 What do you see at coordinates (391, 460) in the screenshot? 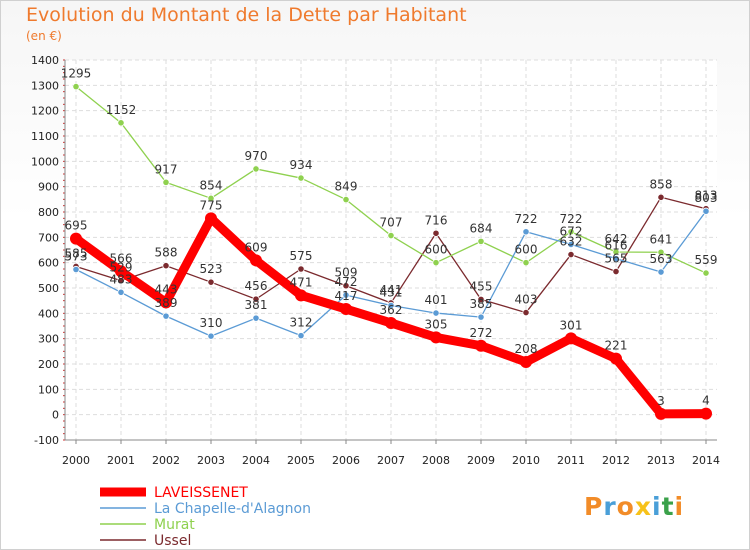
I see `x-tick-label: 2007` at bounding box center [391, 460].